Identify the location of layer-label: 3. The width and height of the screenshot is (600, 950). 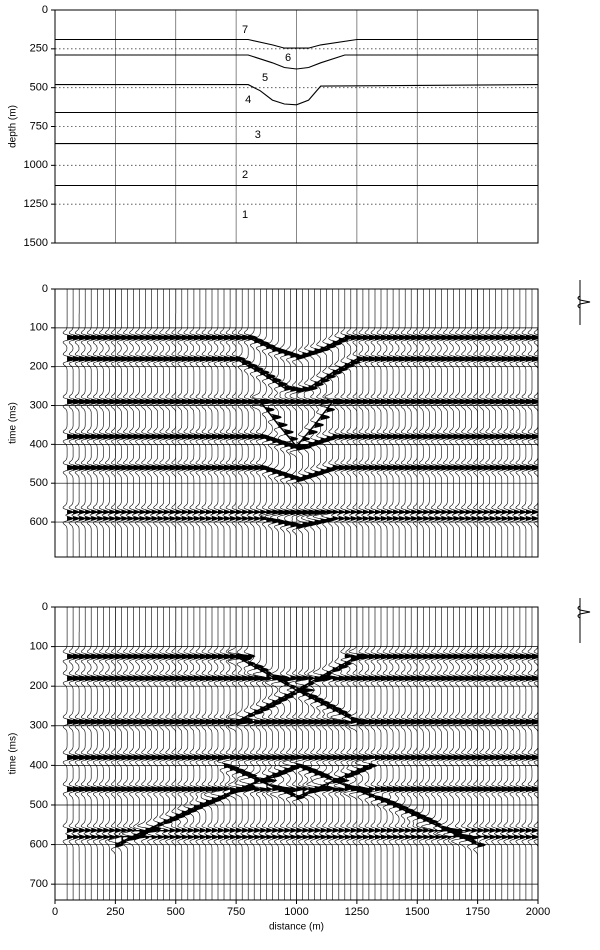
(258, 135).